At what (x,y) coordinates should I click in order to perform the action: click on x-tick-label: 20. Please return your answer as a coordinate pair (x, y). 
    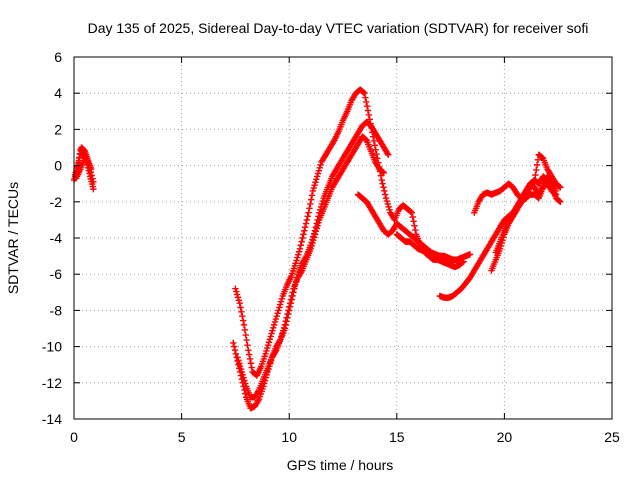
    Looking at the image, I should click on (505, 437).